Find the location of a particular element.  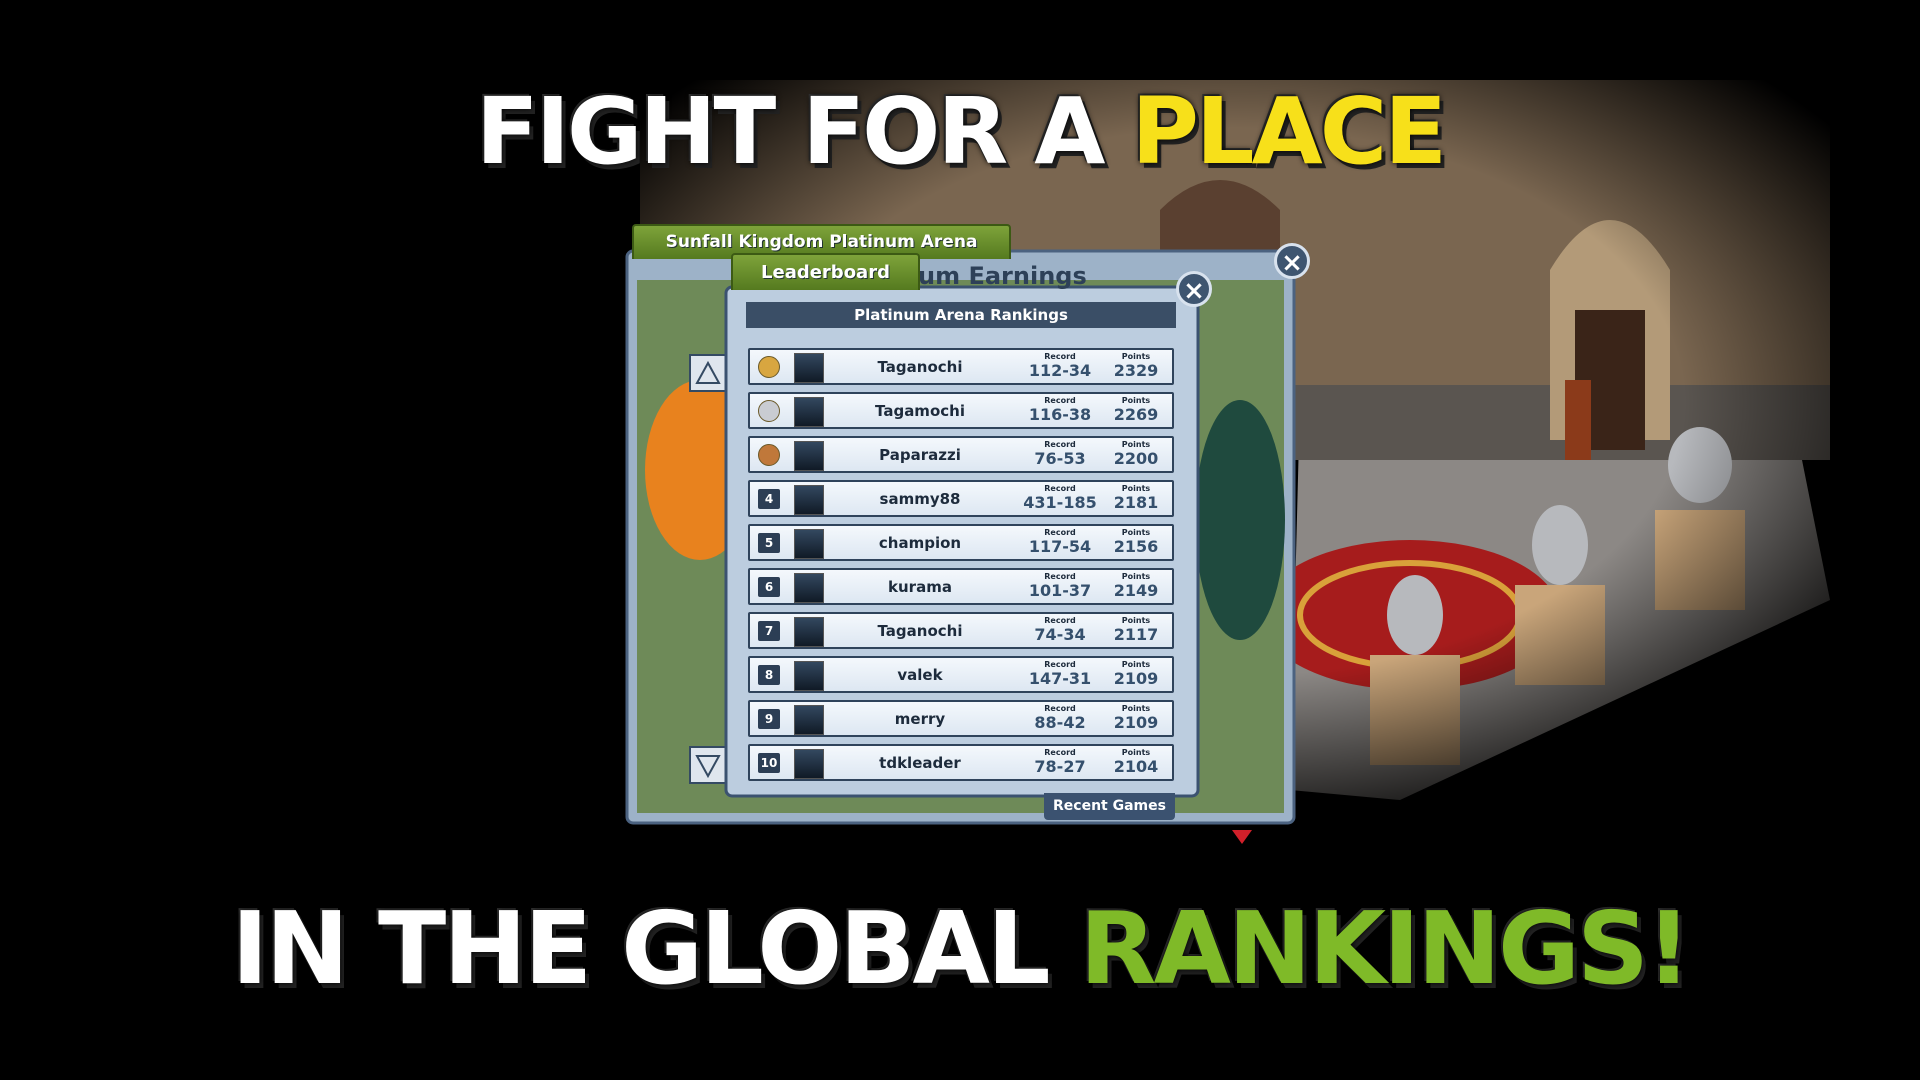

rank-badge: 5 is located at coordinates (769, 543).